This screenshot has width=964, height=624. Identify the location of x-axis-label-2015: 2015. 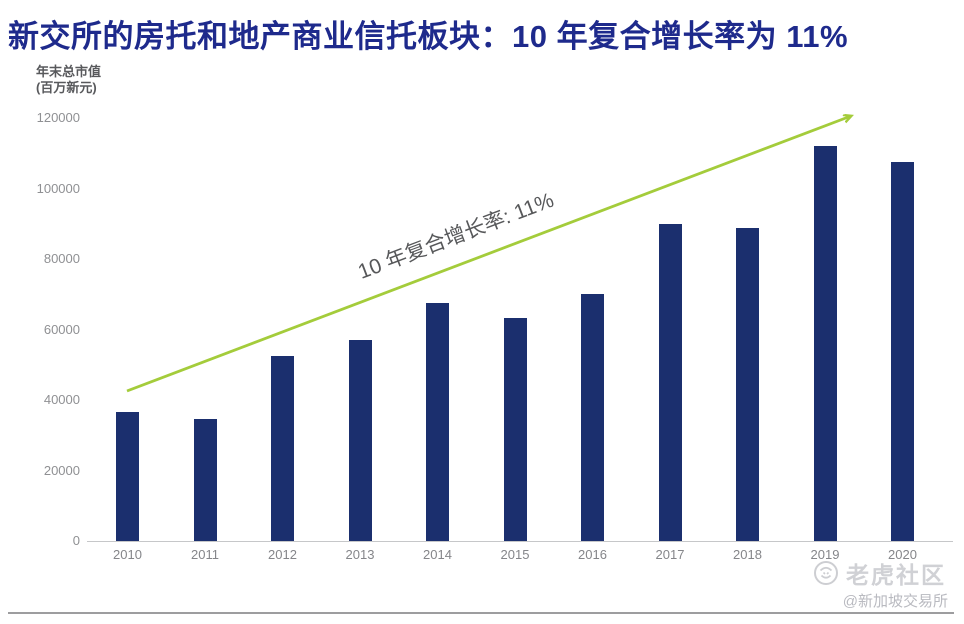
(515, 554).